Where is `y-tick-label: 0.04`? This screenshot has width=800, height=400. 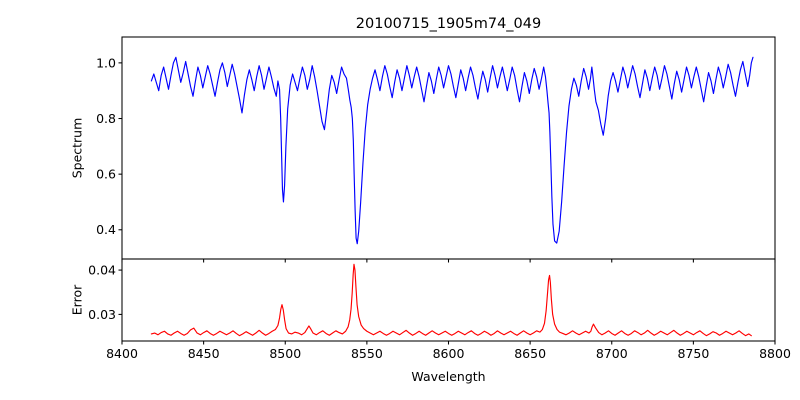 y-tick-label: 0.04 is located at coordinates (102, 269).